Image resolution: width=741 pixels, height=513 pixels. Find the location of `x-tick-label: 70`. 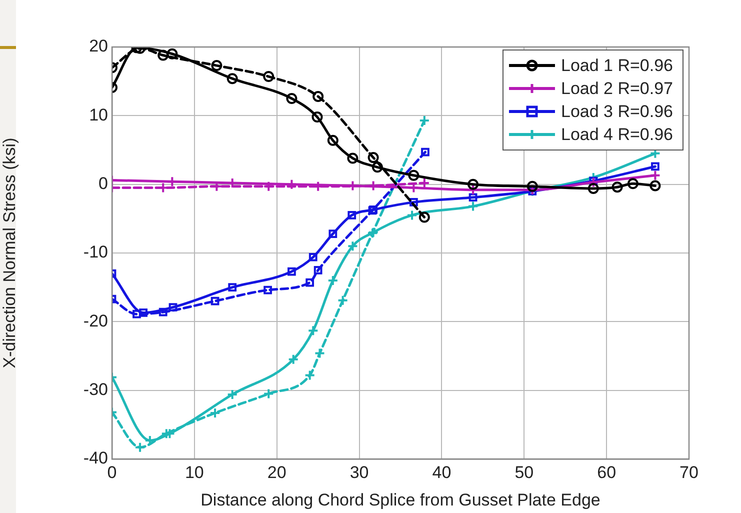

x-tick-label: 70 is located at coordinates (689, 472).